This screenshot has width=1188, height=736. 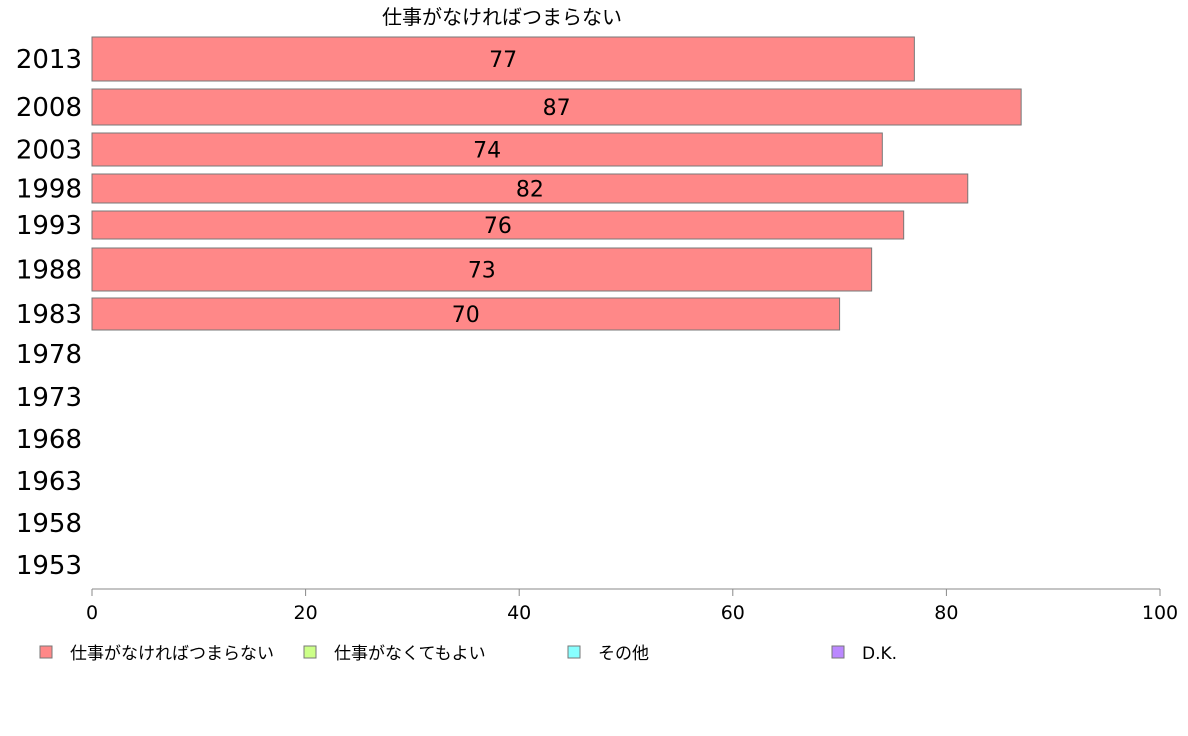 I want to click on data-label: 70, so click(x=466, y=315).